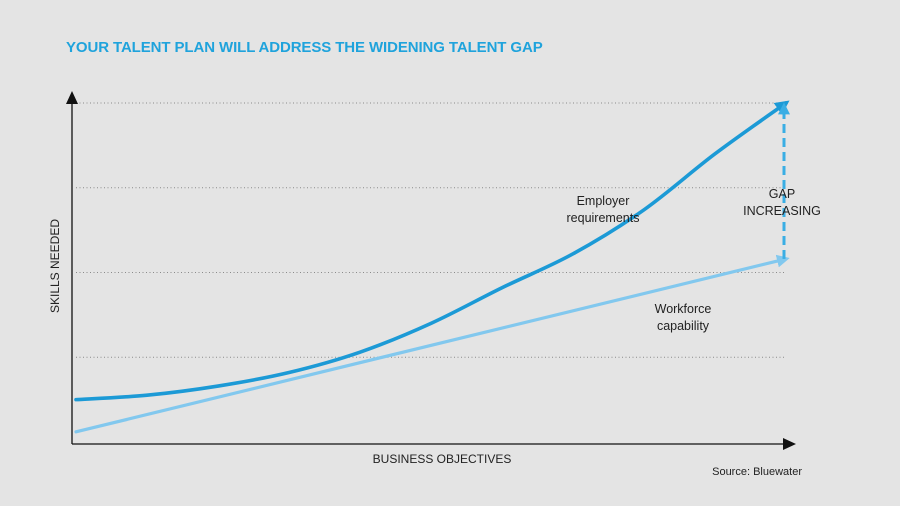 The image size is (900, 506). What do you see at coordinates (55, 266) in the screenshot?
I see `y-axis-label: SKILLS NEEDED` at bounding box center [55, 266].